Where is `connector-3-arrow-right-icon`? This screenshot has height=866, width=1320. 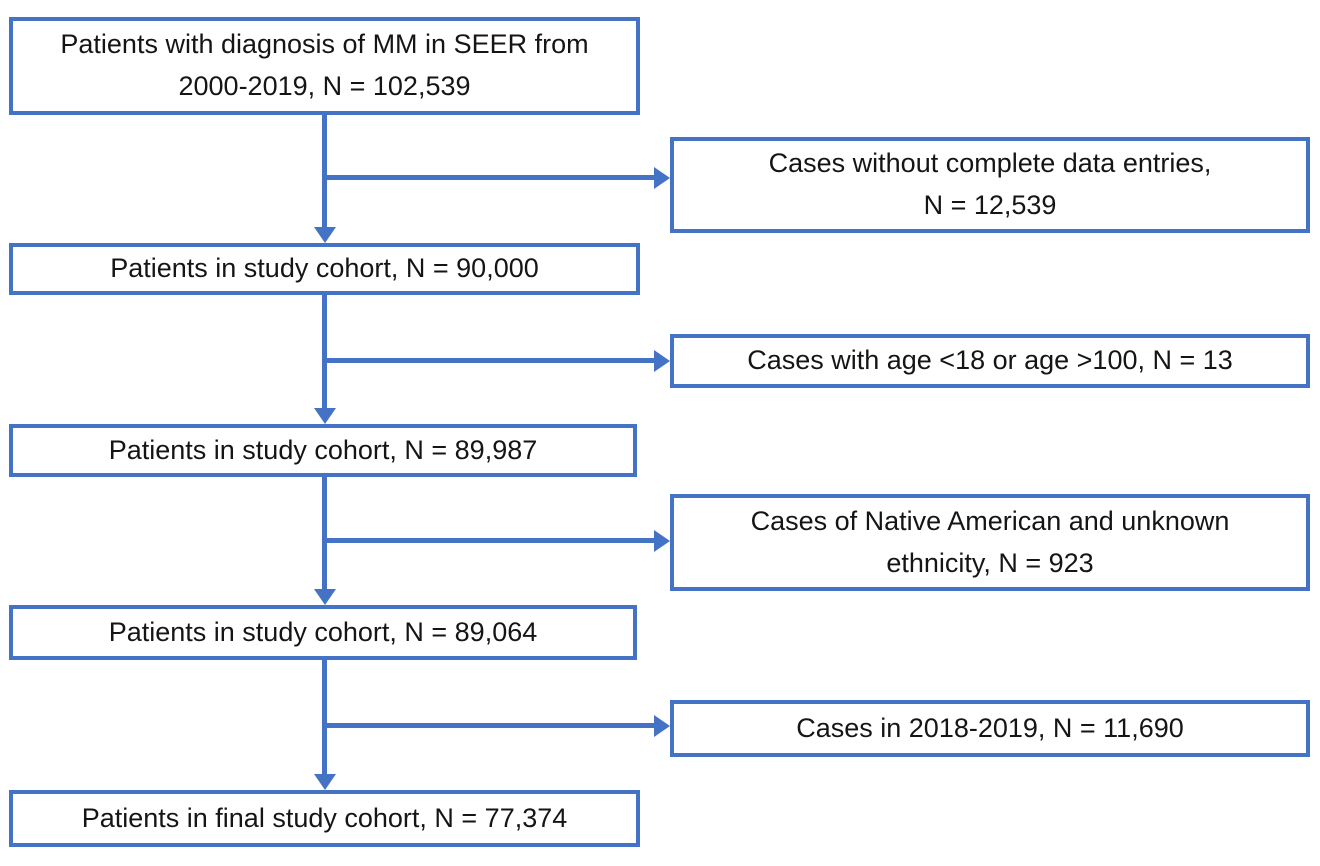 connector-3-arrow-right-icon is located at coordinates (662, 541).